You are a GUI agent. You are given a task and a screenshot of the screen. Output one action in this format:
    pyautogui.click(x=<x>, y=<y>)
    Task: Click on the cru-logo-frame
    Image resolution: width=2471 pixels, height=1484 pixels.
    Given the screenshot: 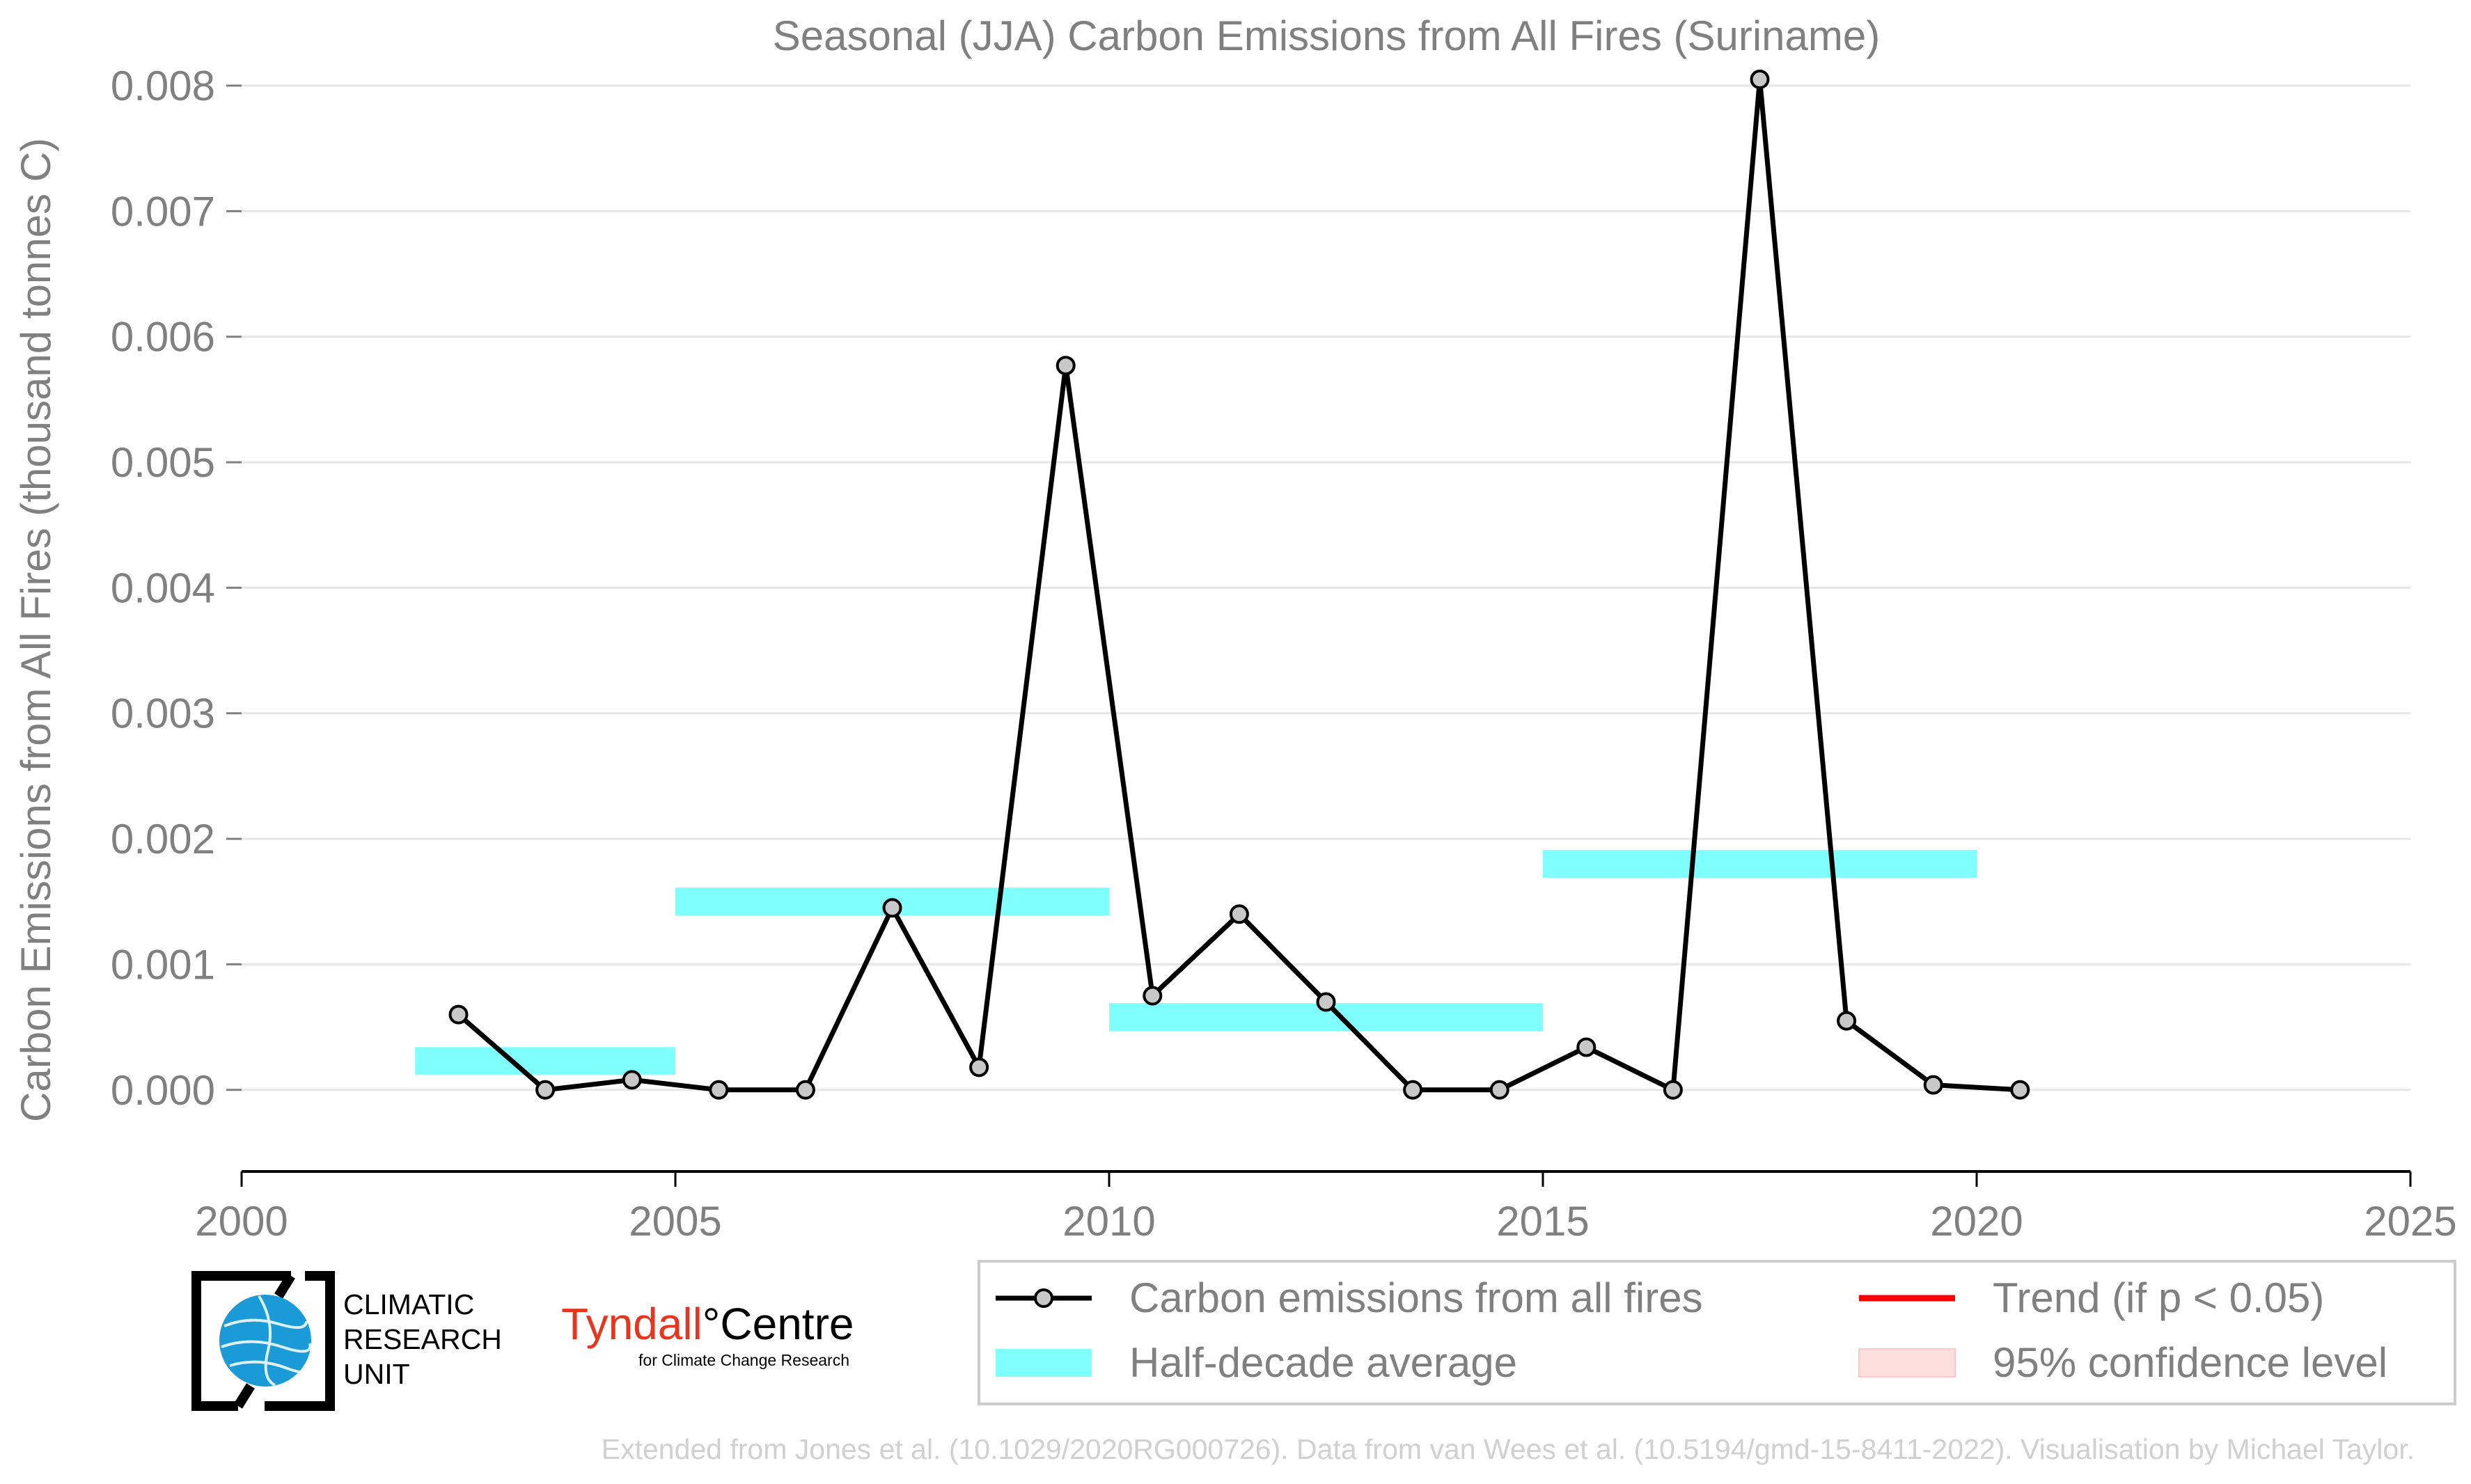 What is the action you would take?
    pyautogui.click(x=263, y=1341)
    